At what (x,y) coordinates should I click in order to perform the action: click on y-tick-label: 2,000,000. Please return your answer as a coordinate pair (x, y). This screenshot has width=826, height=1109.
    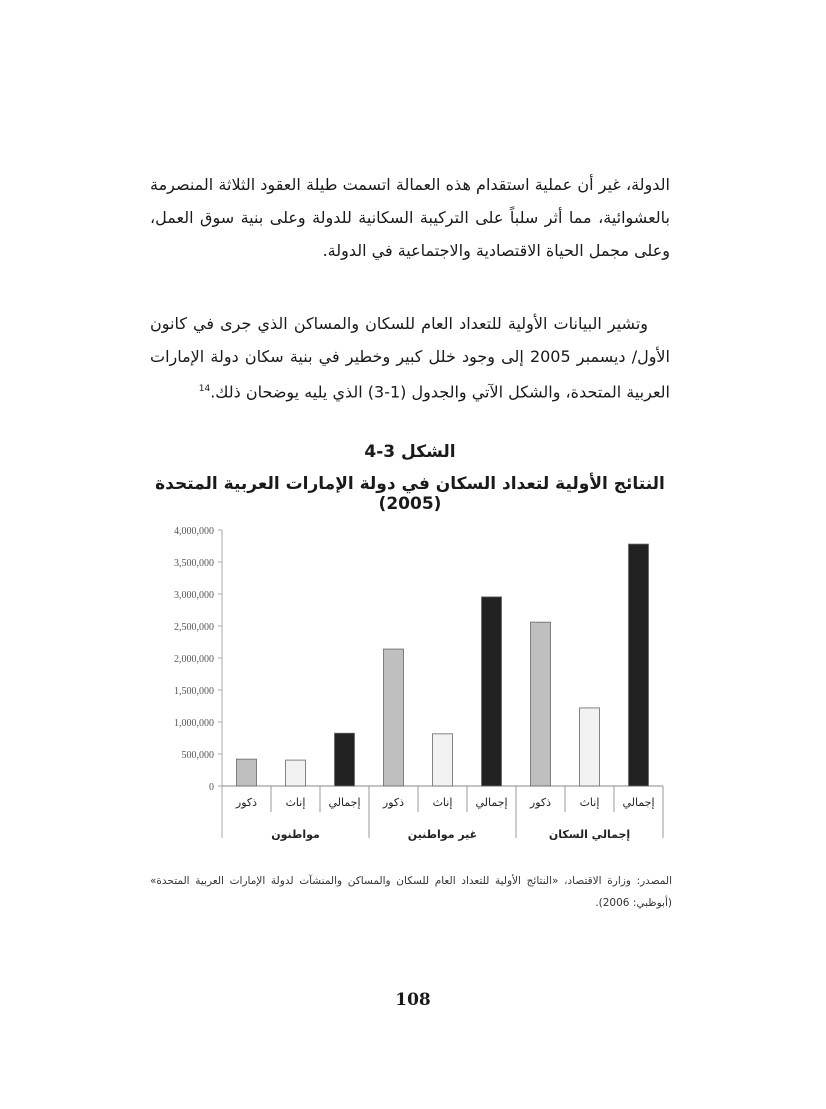
    Looking at the image, I should click on (194, 659).